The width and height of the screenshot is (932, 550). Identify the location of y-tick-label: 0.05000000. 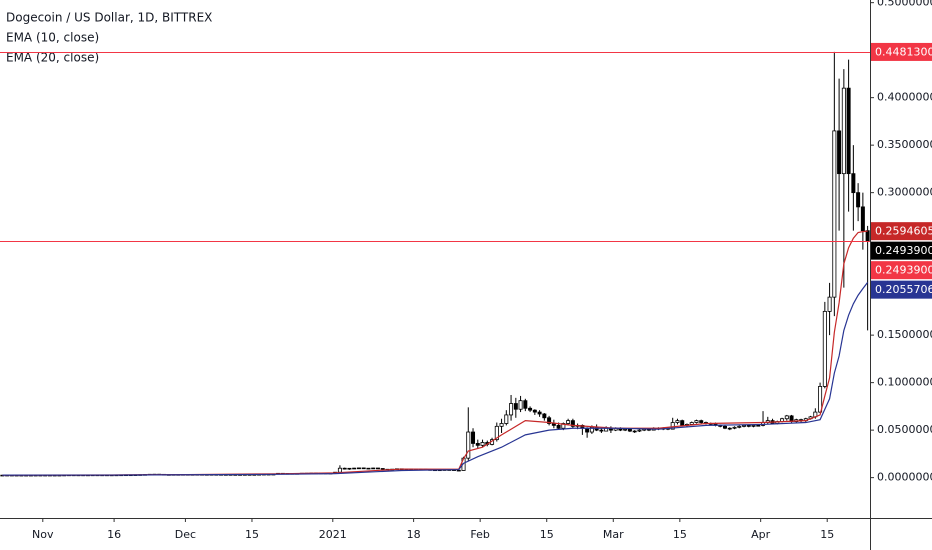
(904, 429).